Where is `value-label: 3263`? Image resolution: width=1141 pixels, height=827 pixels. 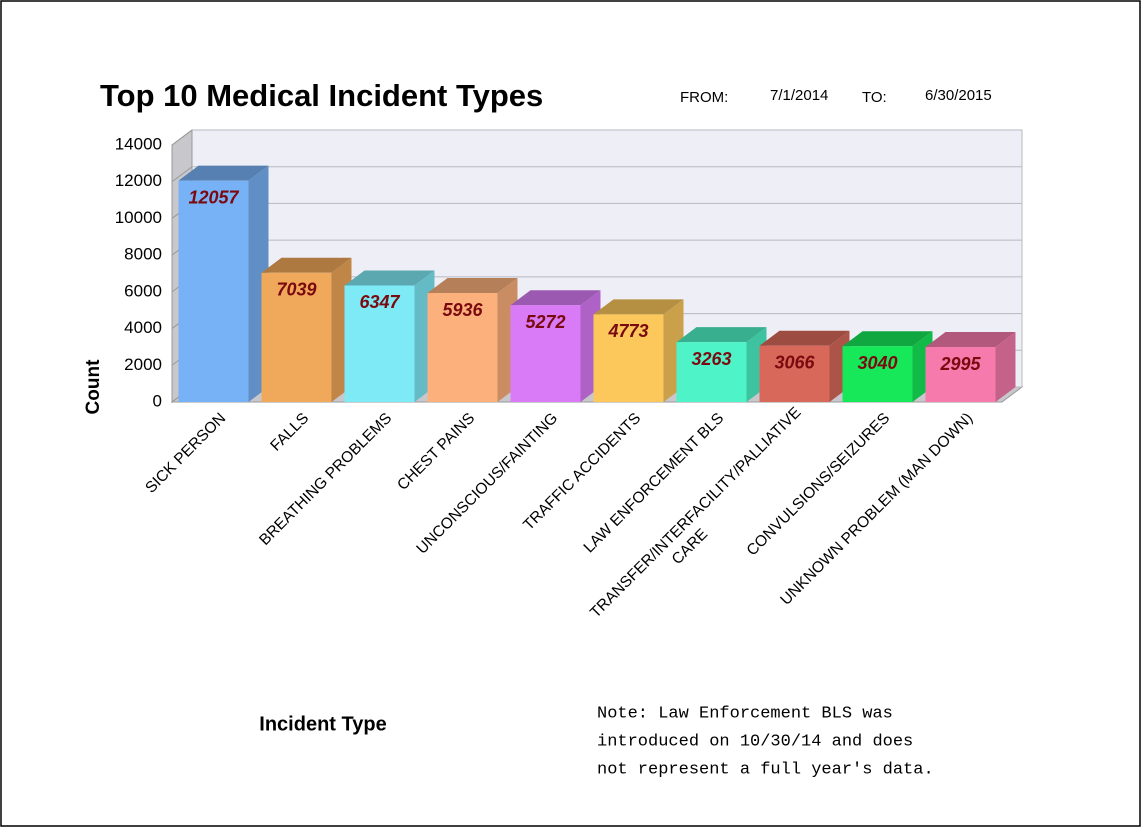
value-label: 3263 is located at coordinates (711, 359).